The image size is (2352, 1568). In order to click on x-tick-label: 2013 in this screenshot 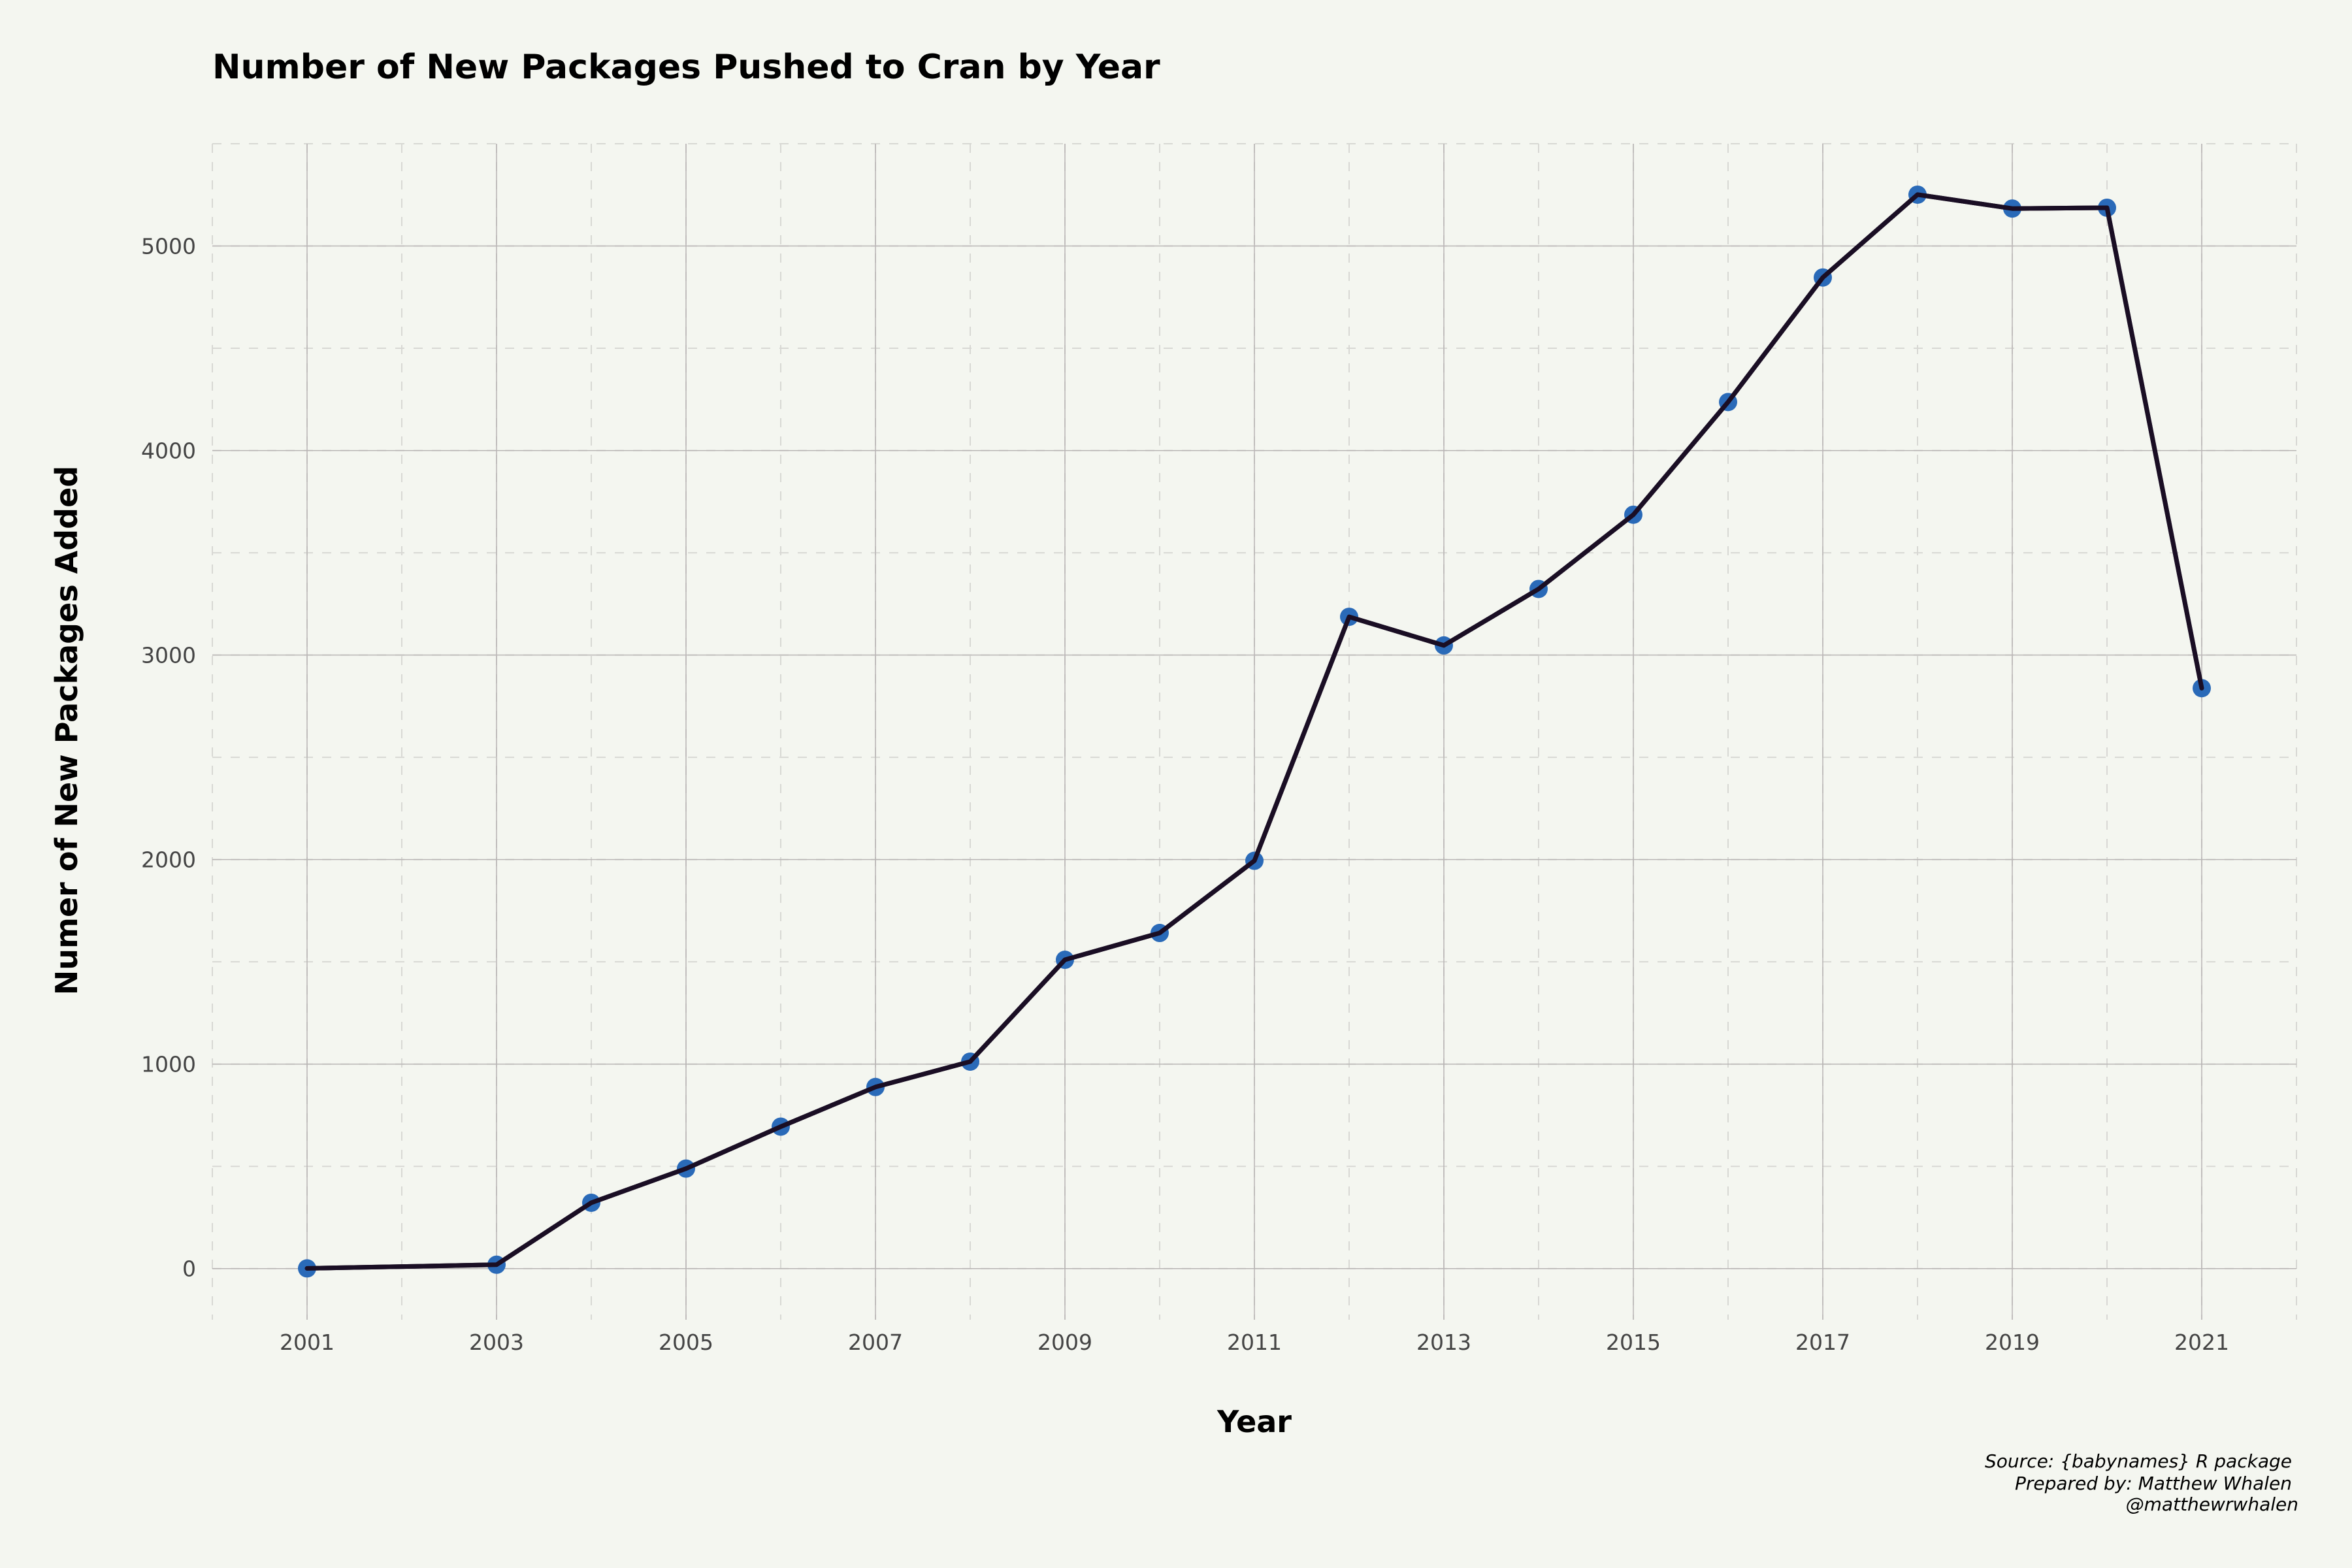, I will do `click(1443, 1342)`.